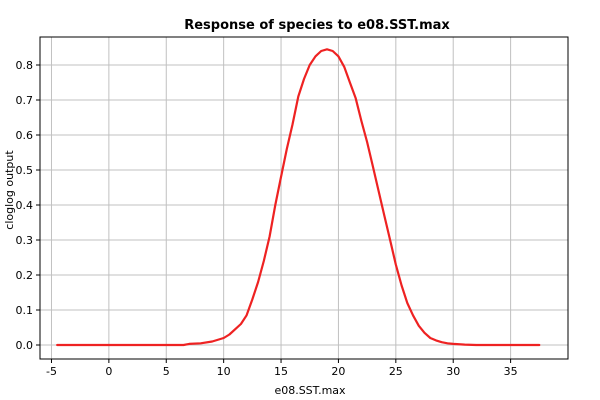  What do you see at coordinates (224, 371) in the screenshot?
I see `x-tick-label: 10` at bounding box center [224, 371].